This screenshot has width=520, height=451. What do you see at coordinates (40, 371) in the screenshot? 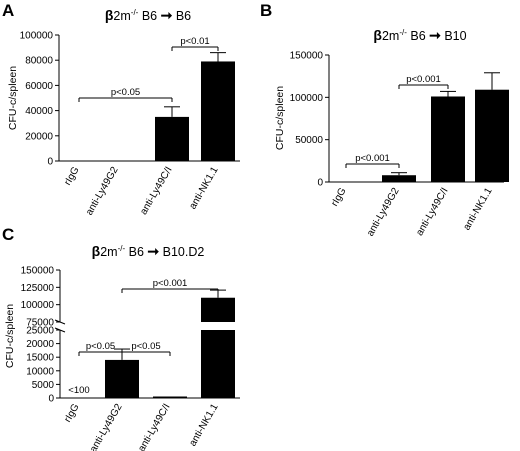
I see `y-tick-label-c: 10000` at bounding box center [40, 371].